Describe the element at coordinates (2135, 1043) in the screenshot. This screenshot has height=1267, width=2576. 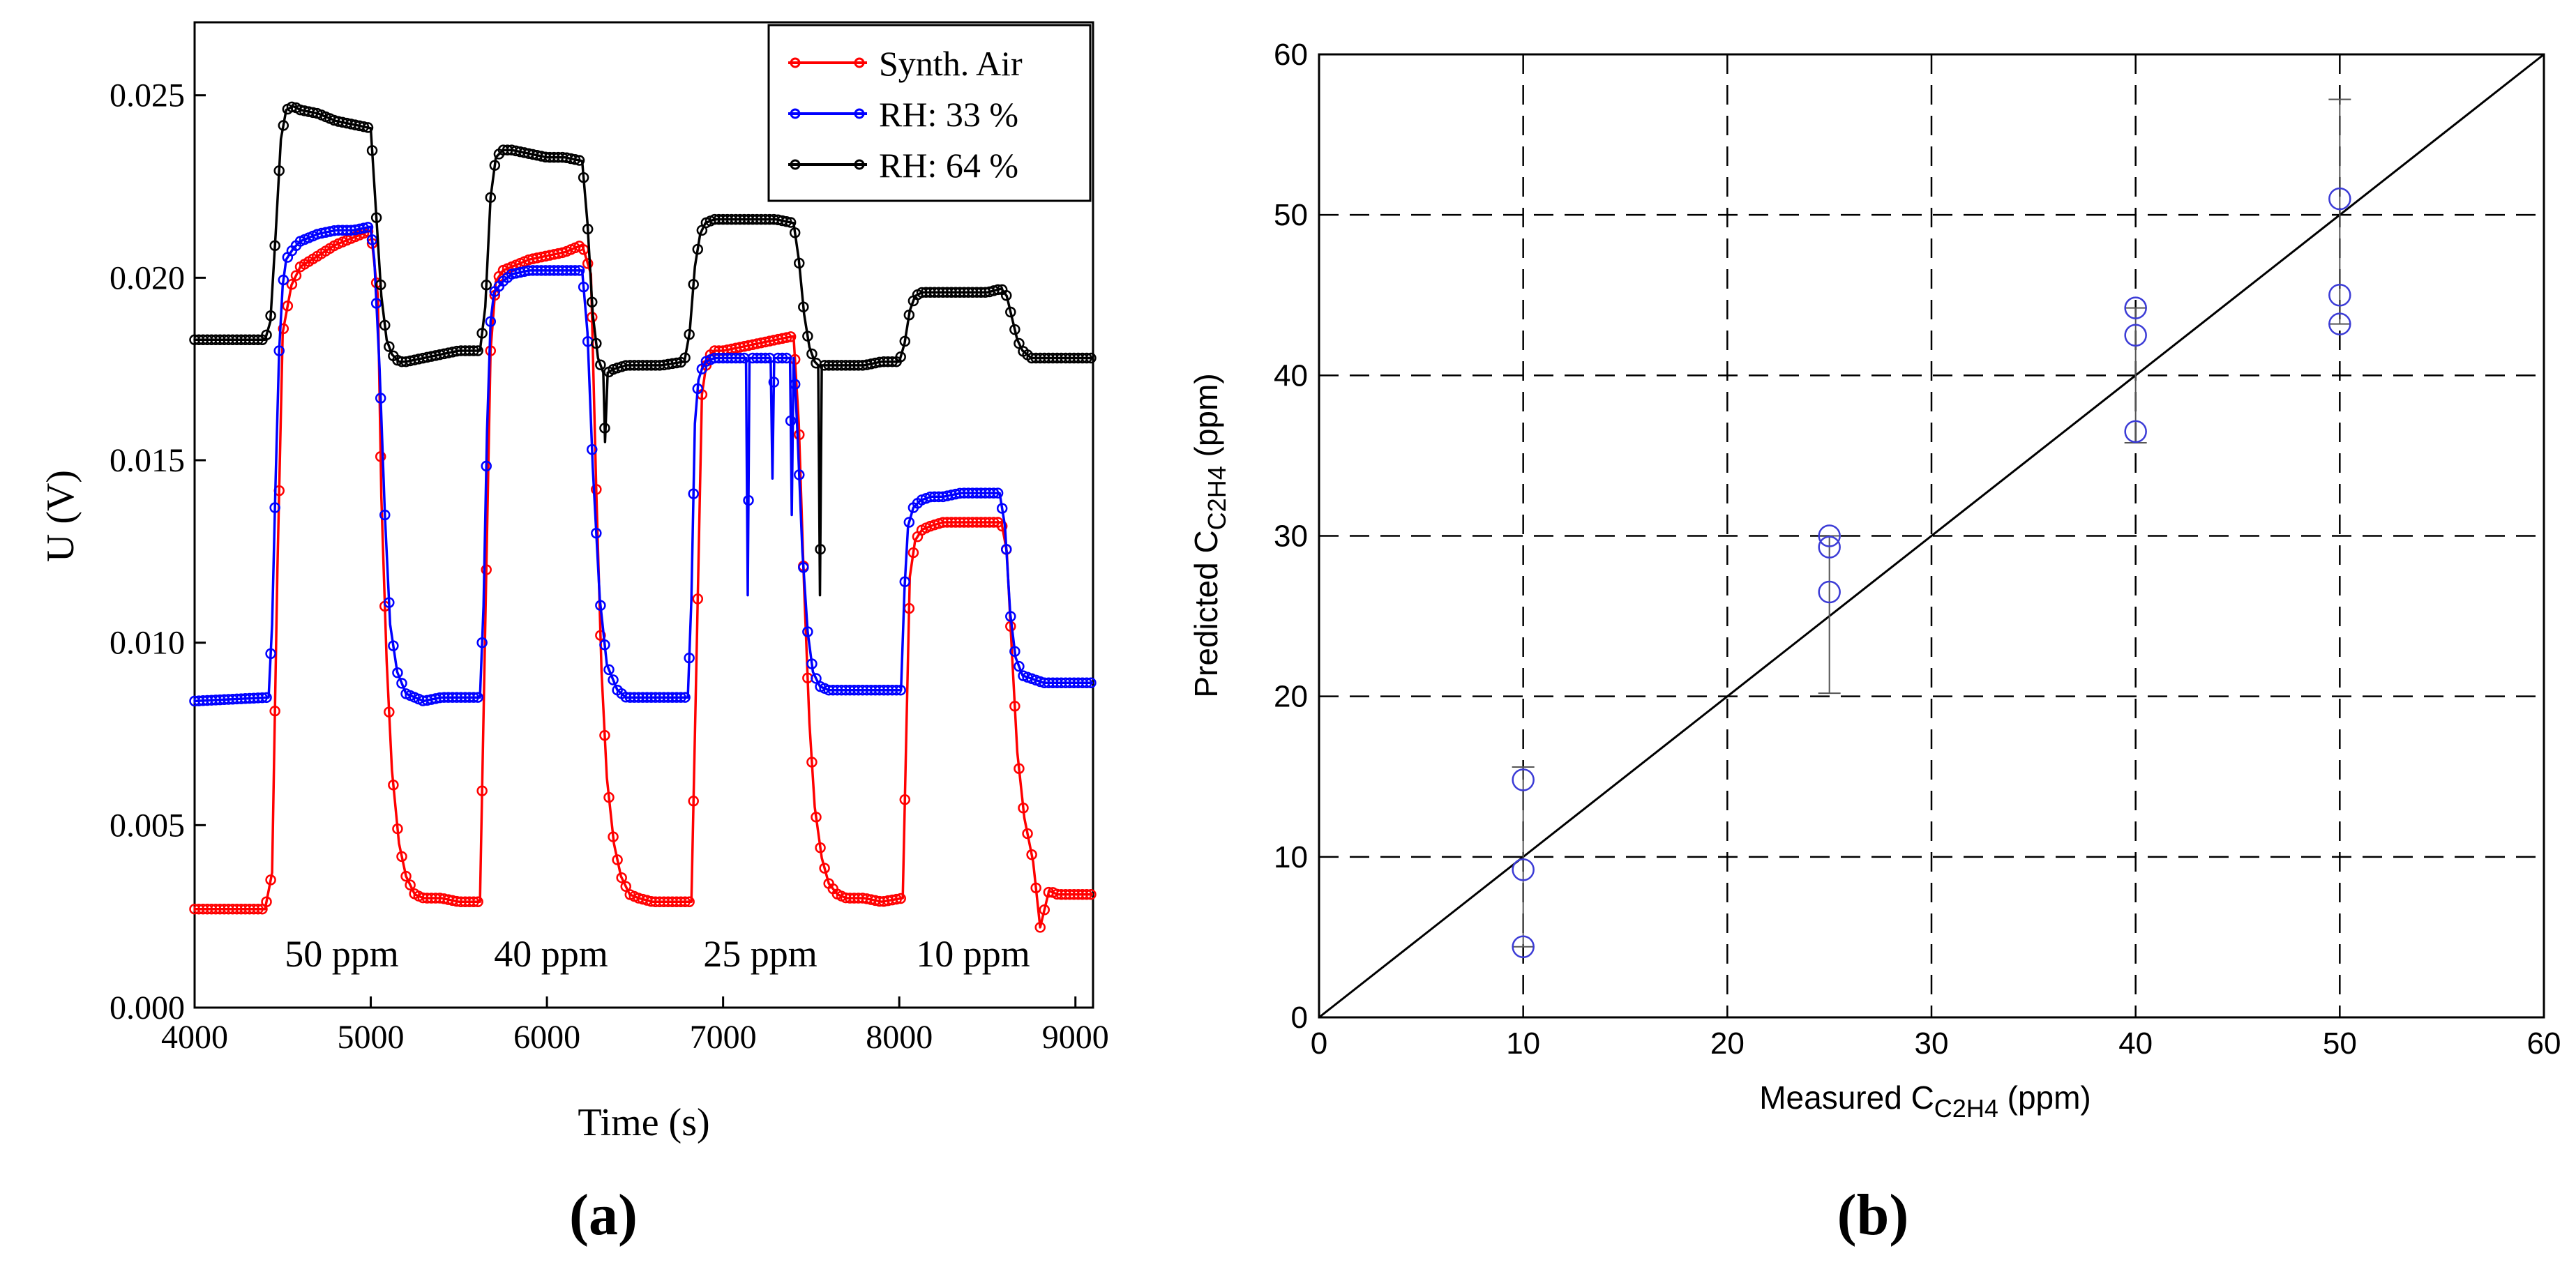
I see `x-tick-label: 40` at that location.